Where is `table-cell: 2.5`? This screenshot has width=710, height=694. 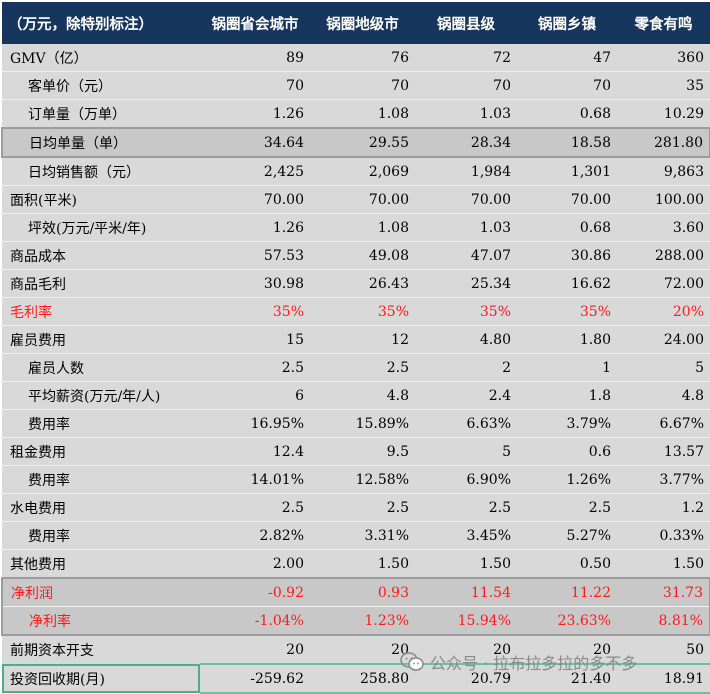 table-cell: 2.5 is located at coordinates (567, 507).